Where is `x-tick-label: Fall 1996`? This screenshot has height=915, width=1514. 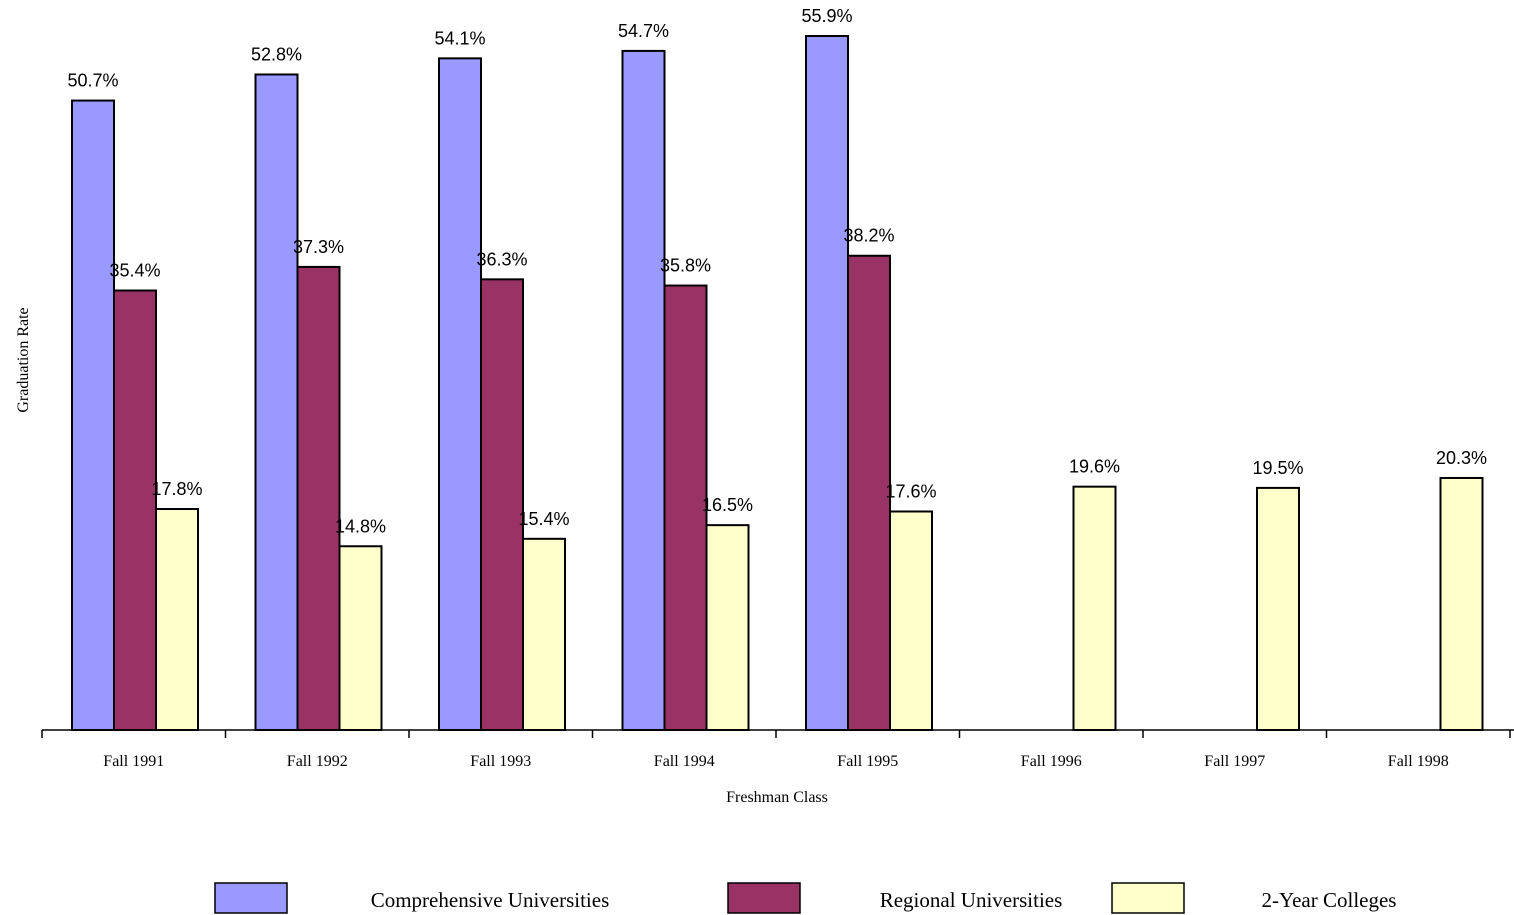
x-tick-label: Fall 1996 is located at coordinates (1051, 761).